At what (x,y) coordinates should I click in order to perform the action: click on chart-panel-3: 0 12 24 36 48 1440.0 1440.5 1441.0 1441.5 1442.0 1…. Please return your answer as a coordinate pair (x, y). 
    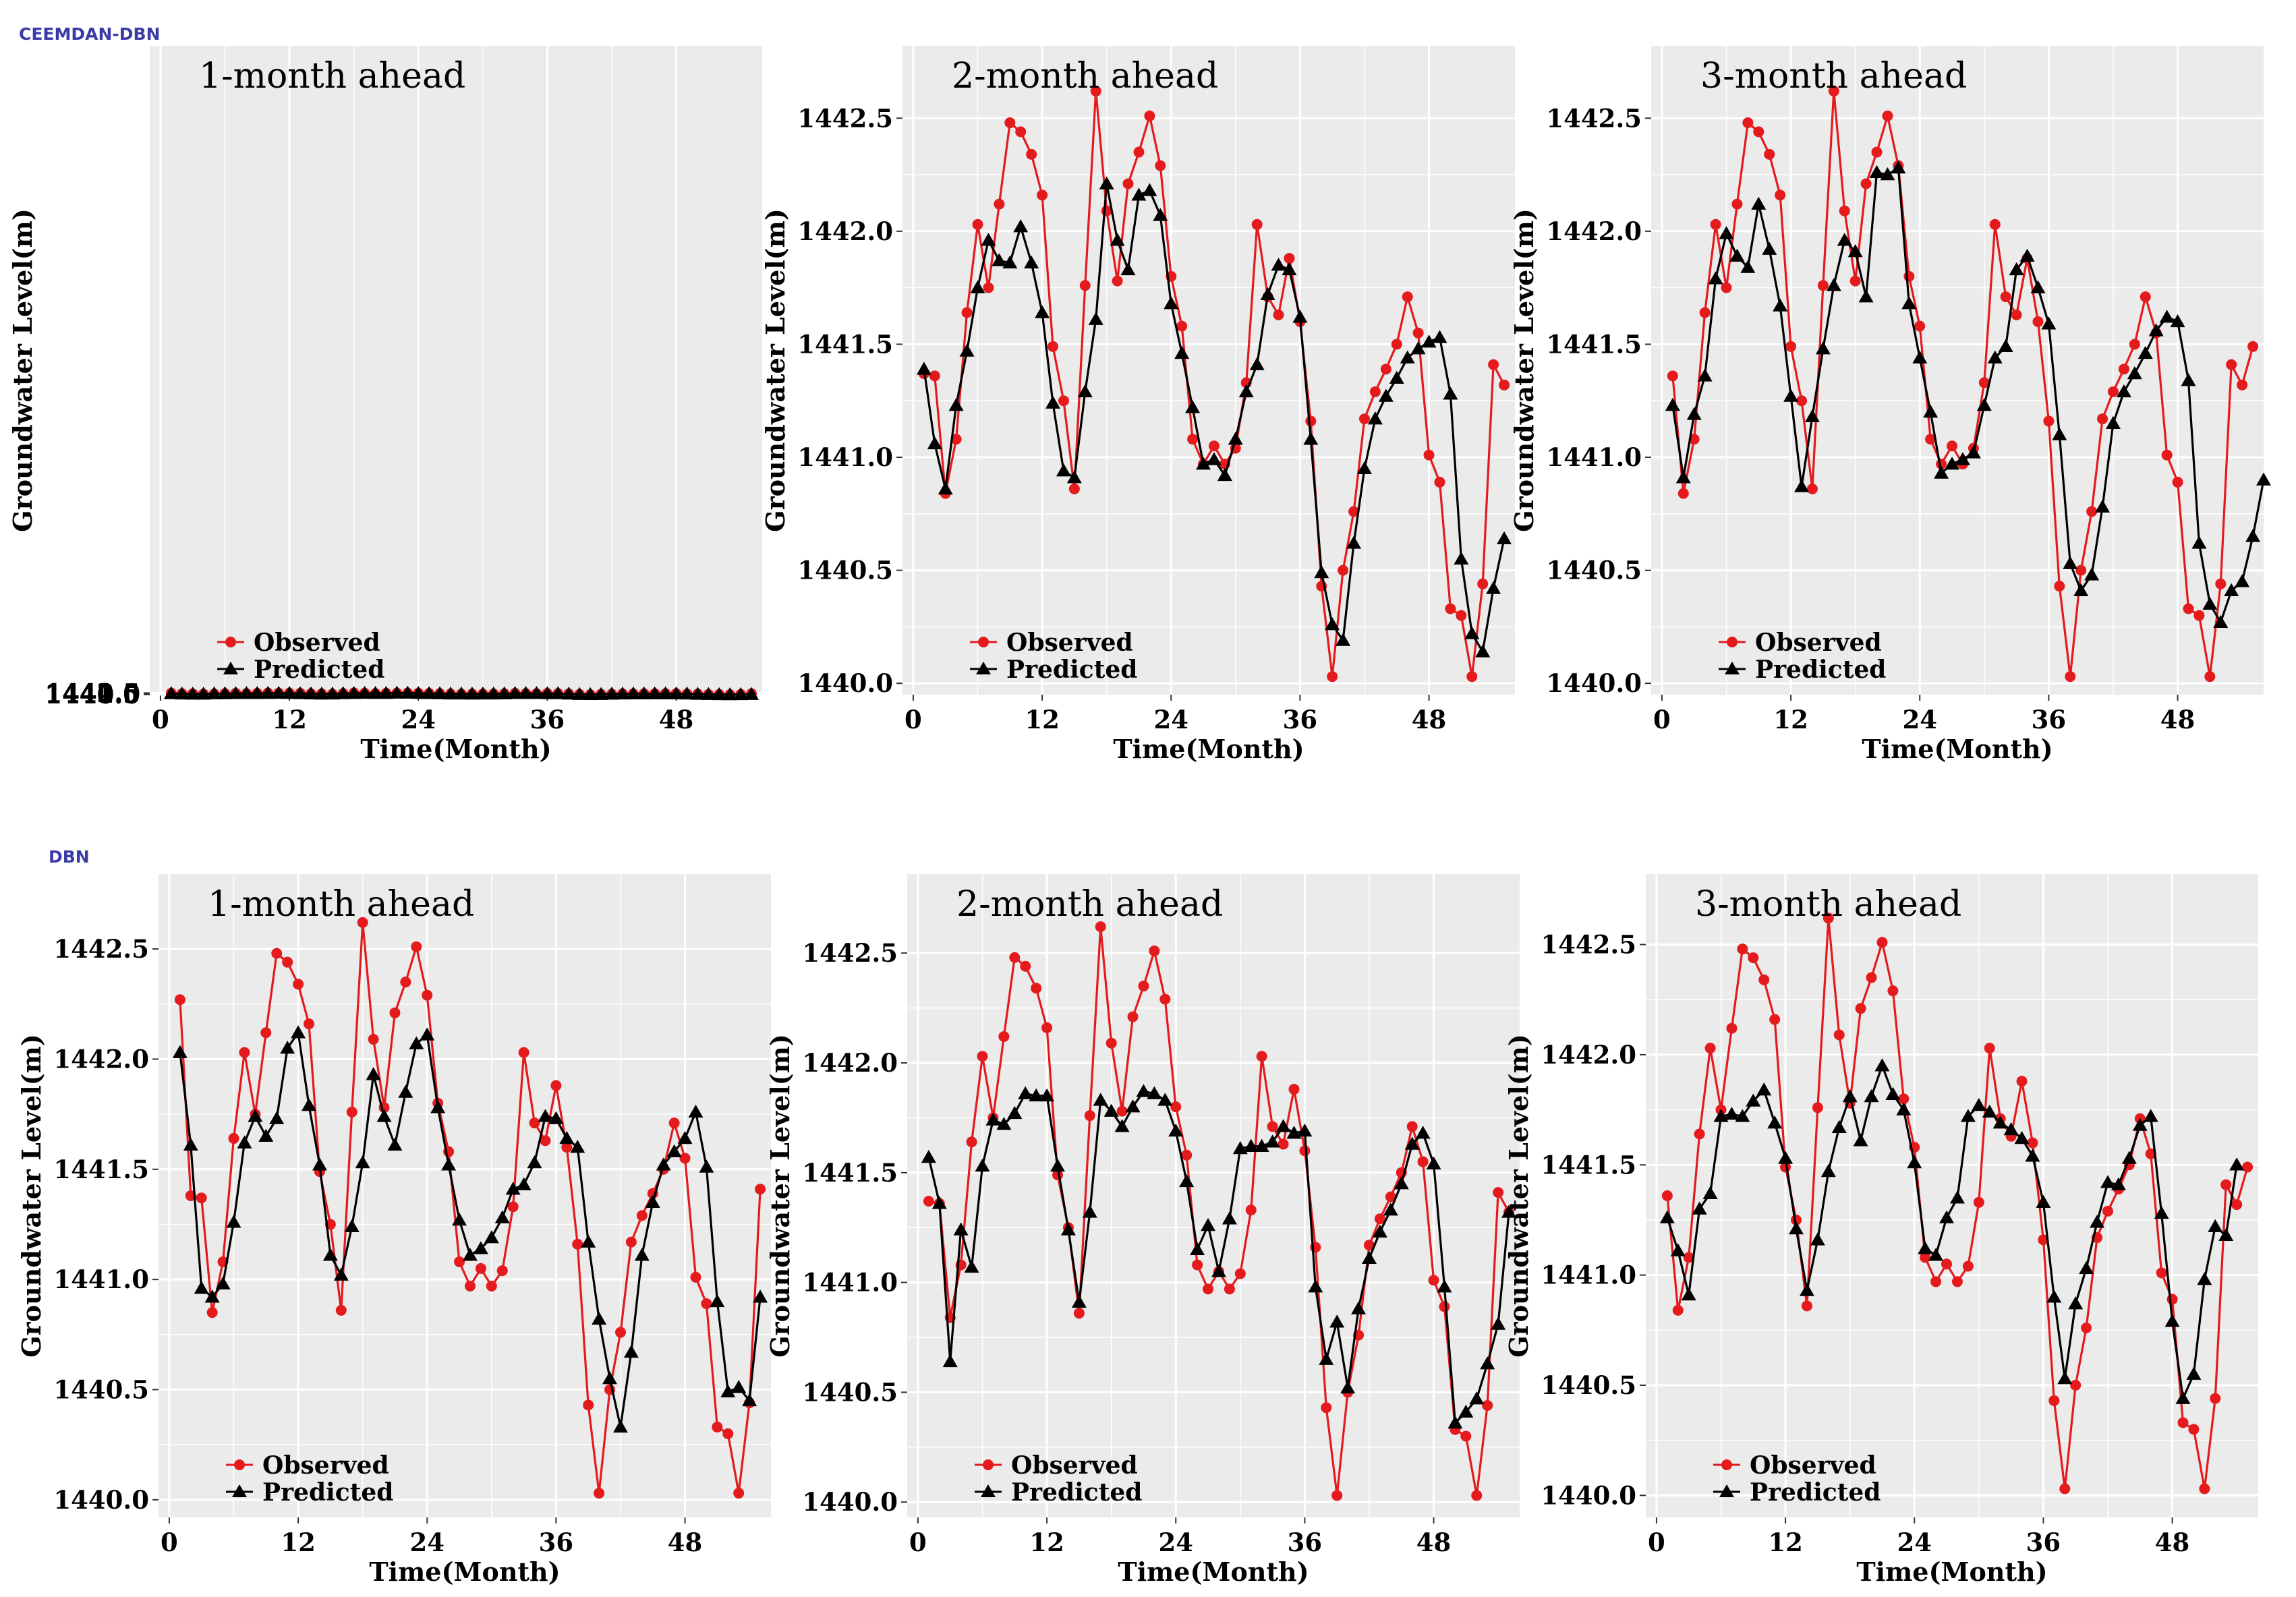
    Looking at the image, I should click on (1890, 405).